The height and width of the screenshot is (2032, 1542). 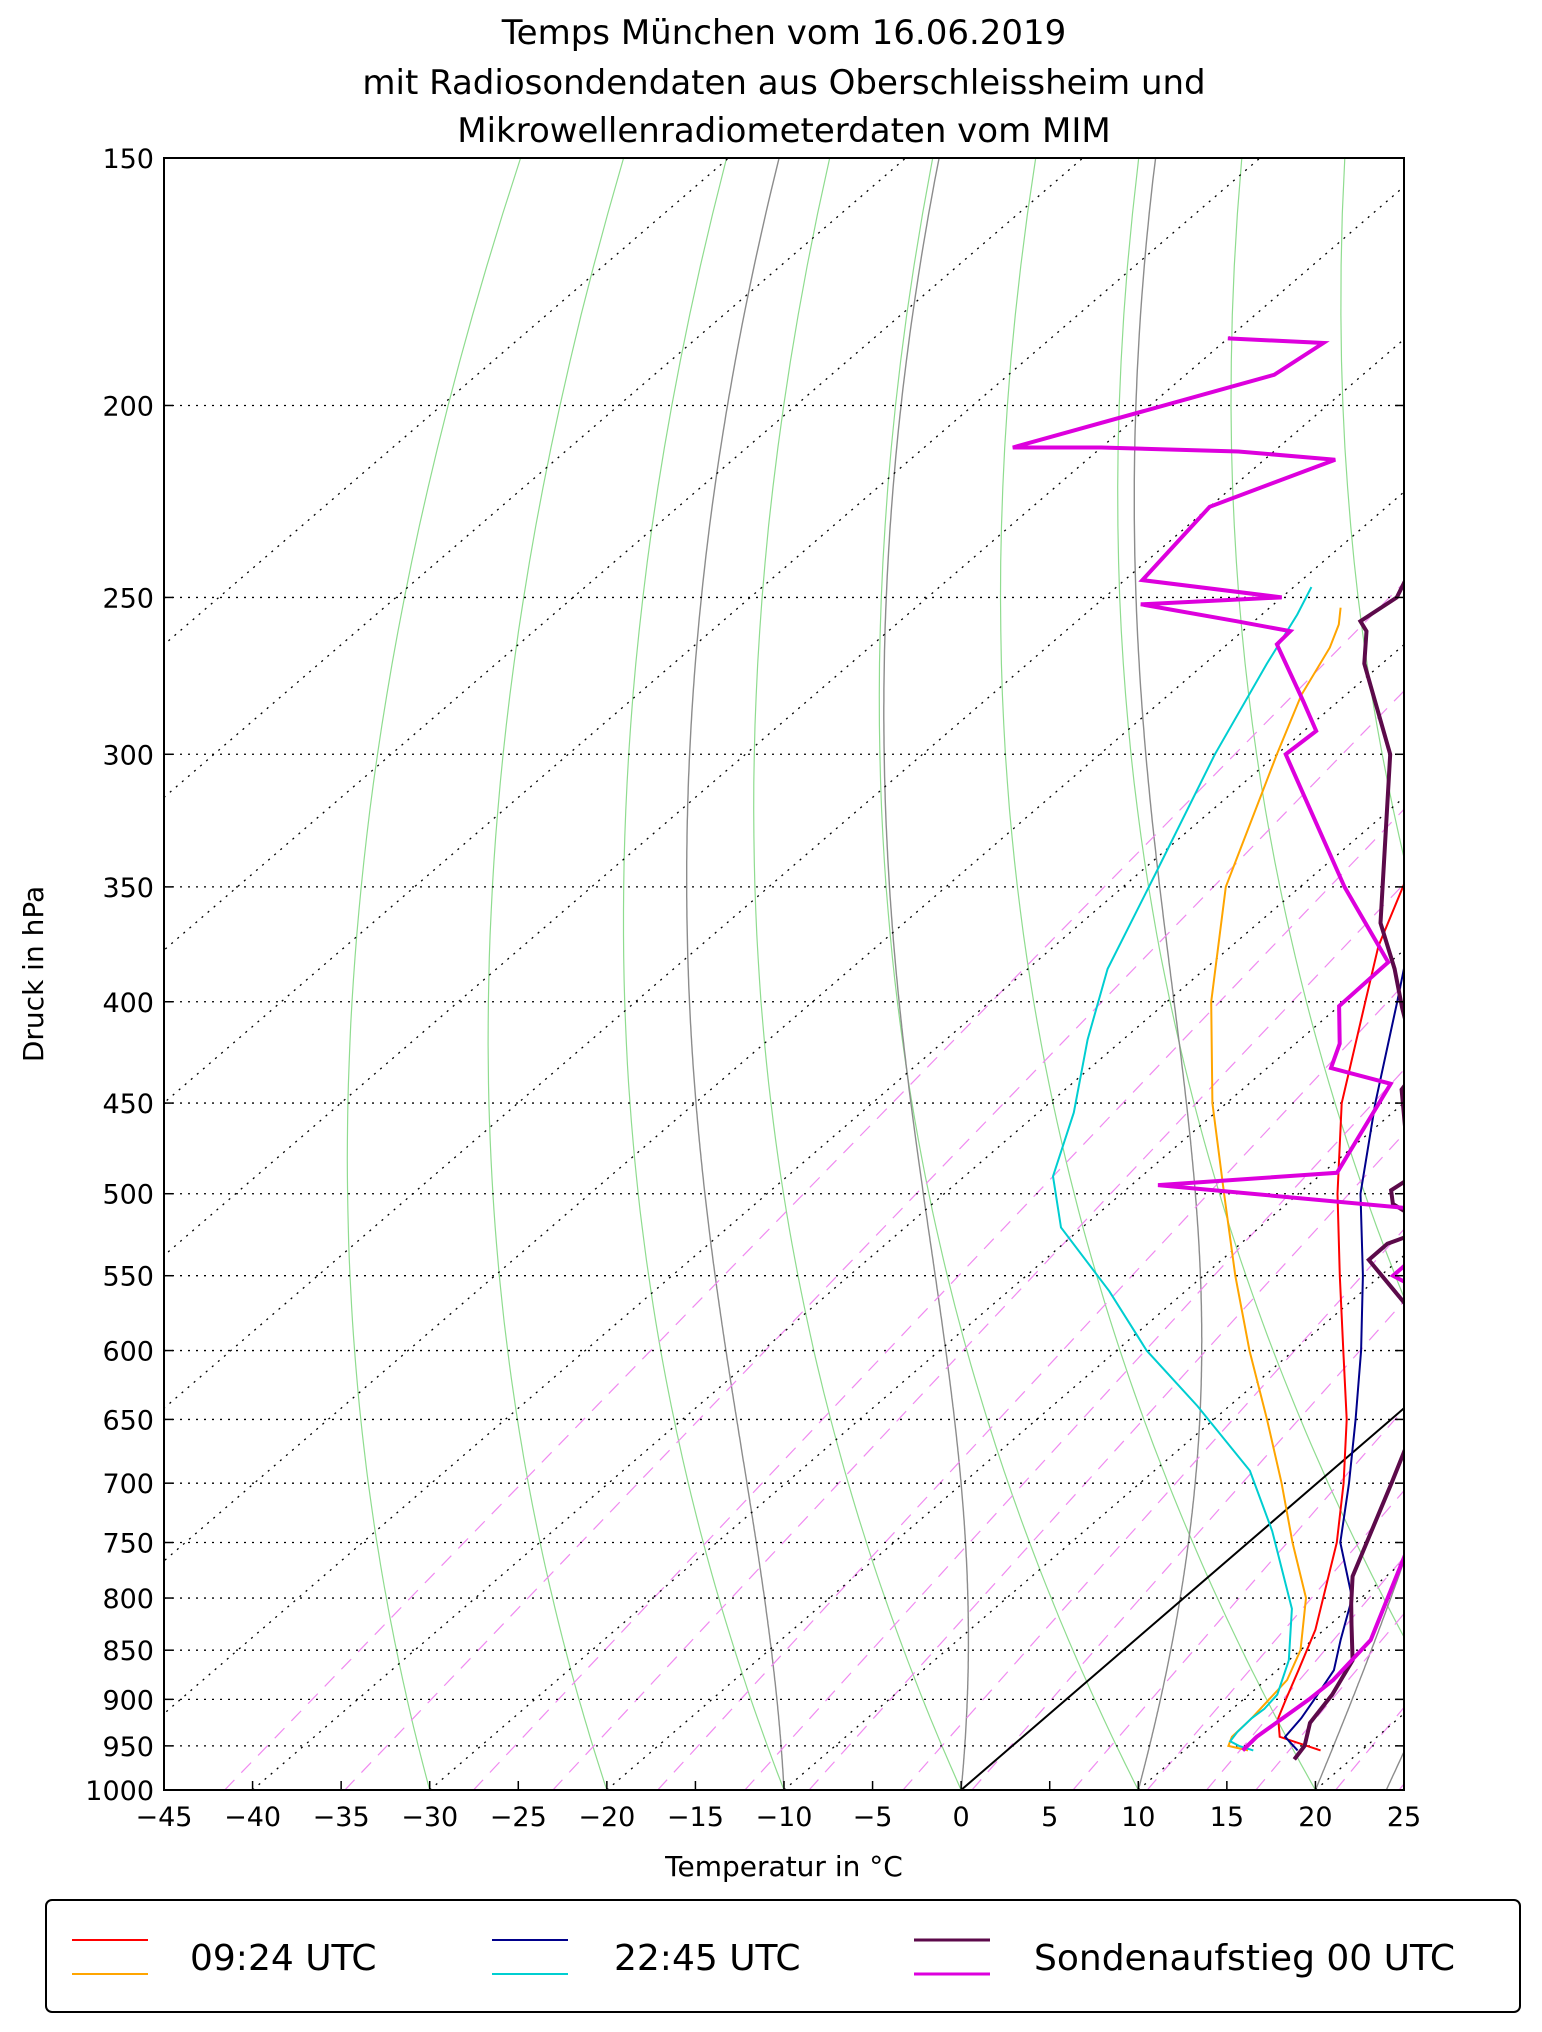 I want to click on y-tick-label: 950, so click(x=128, y=1747).